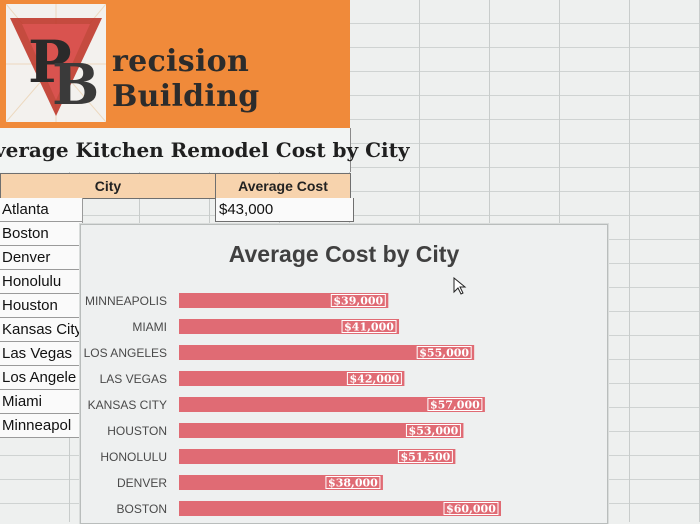 This screenshot has width=700, height=524. What do you see at coordinates (344, 254) in the screenshot?
I see `chart-title: Average Cost by City` at bounding box center [344, 254].